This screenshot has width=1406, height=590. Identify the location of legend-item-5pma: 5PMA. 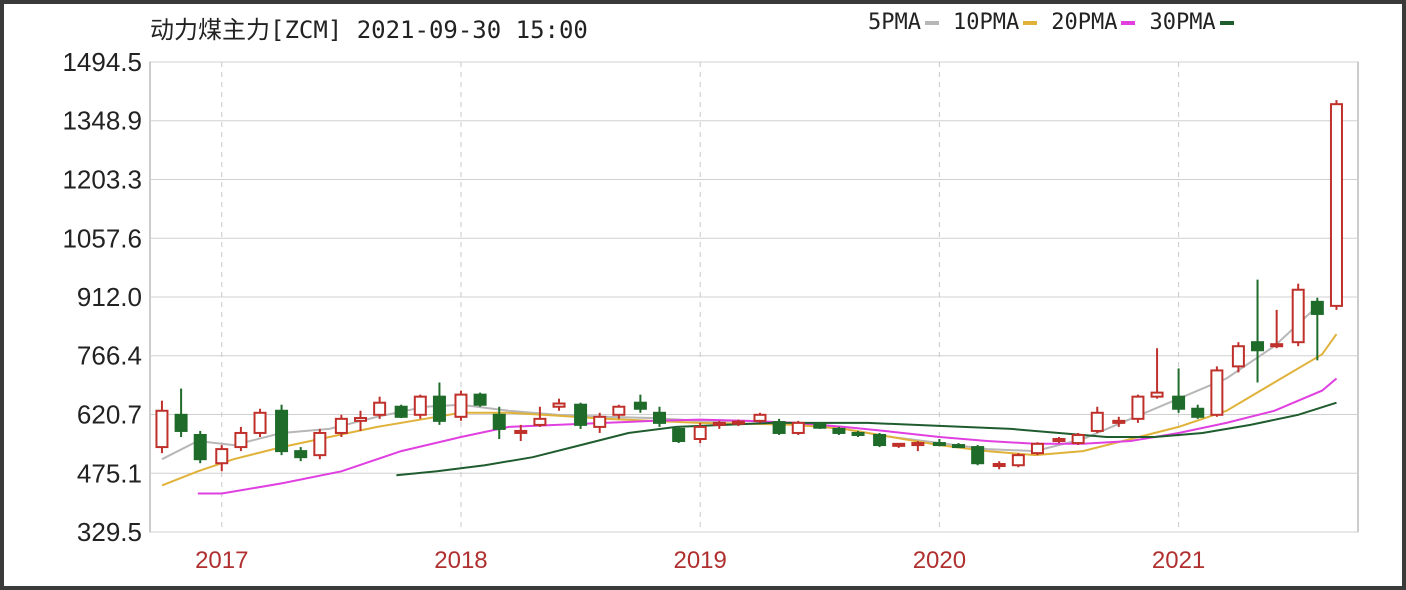
(903, 22).